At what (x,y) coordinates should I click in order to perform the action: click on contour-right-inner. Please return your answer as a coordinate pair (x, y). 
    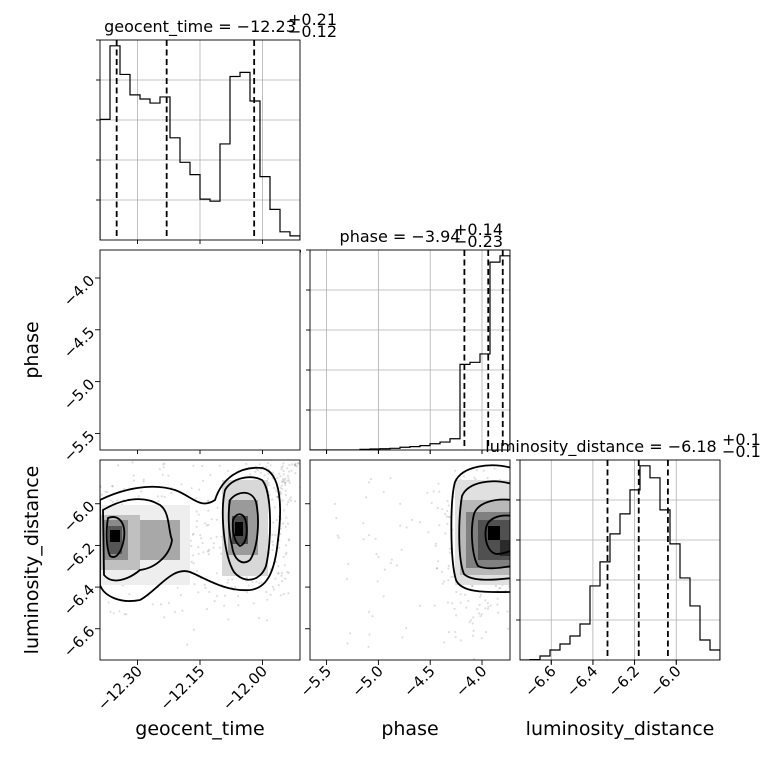
    Looking at the image, I should click on (239, 530).